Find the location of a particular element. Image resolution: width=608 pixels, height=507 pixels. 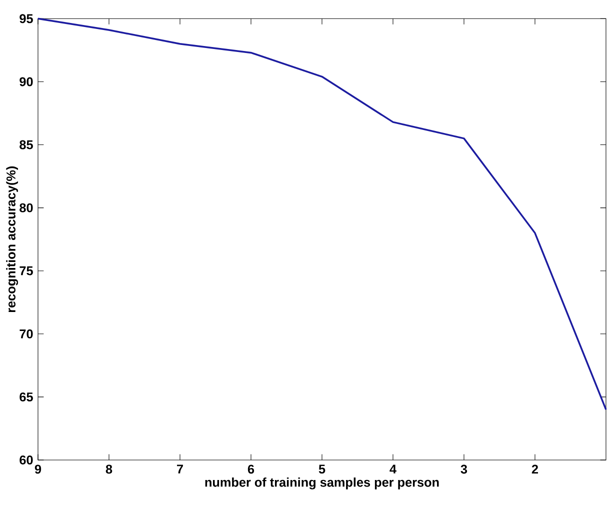

x-tick-label: 3 is located at coordinates (464, 469).